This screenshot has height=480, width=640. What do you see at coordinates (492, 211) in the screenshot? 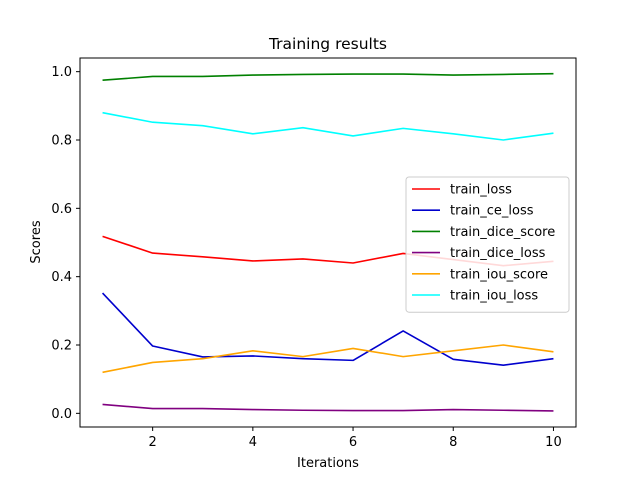
I see `legend-label-train-ce-loss: train_ce_loss` at bounding box center [492, 211].